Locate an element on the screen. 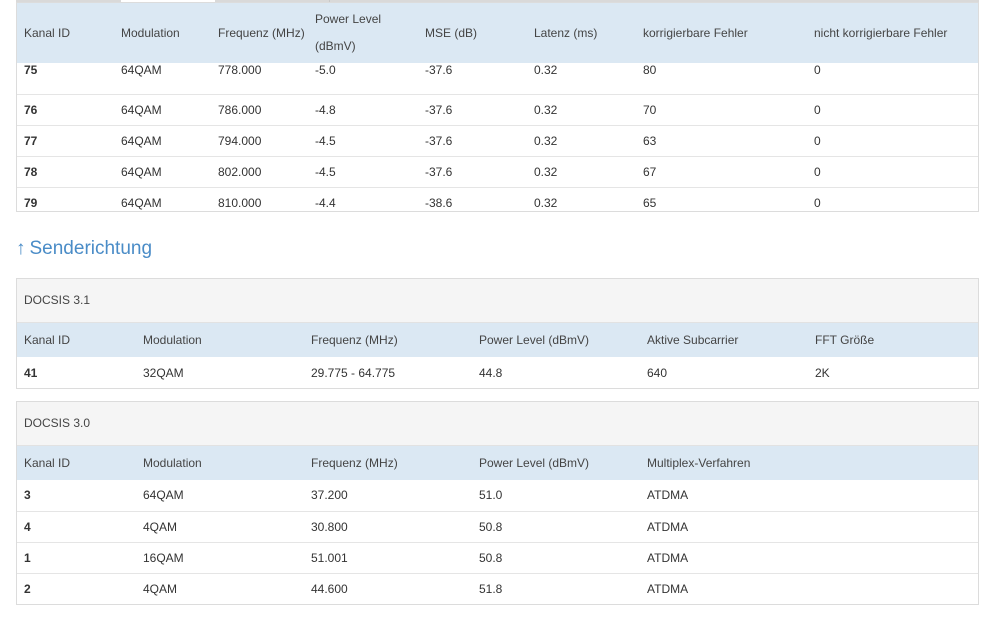 The image size is (999, 618). cell-frequenz: 802.000 is located at coordinates (259, 171).